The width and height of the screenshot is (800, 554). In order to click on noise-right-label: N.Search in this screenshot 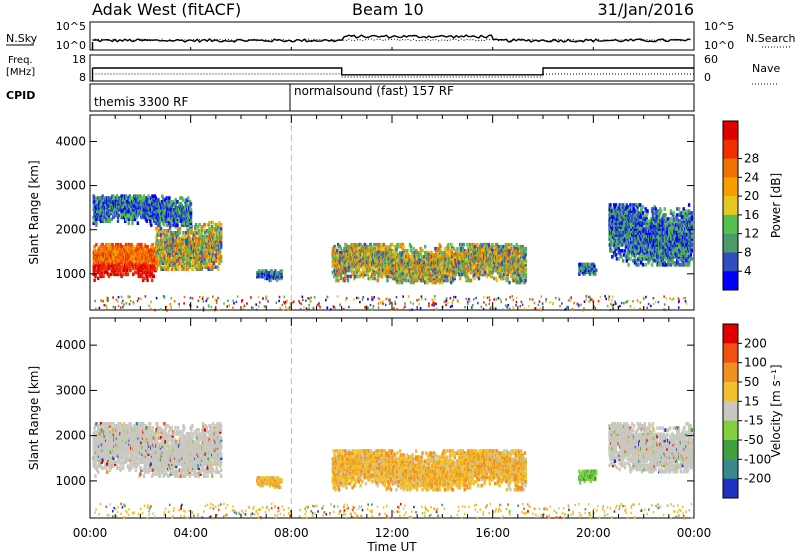, I will do `click(771, 38)`.